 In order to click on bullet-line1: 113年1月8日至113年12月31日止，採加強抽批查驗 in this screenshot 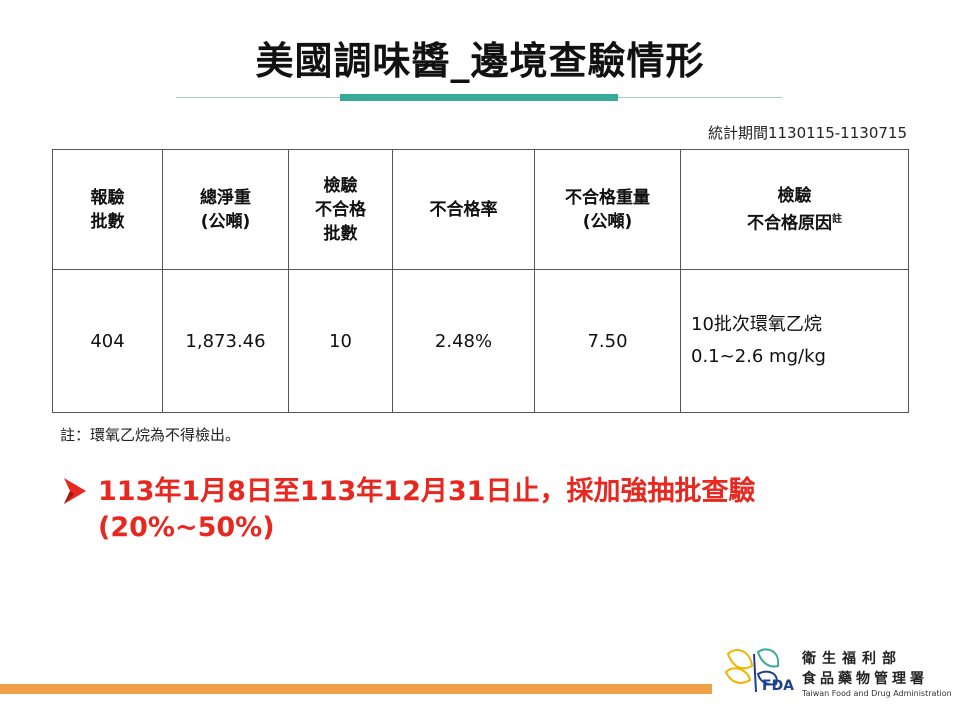, I will do `click(427, 491)`.